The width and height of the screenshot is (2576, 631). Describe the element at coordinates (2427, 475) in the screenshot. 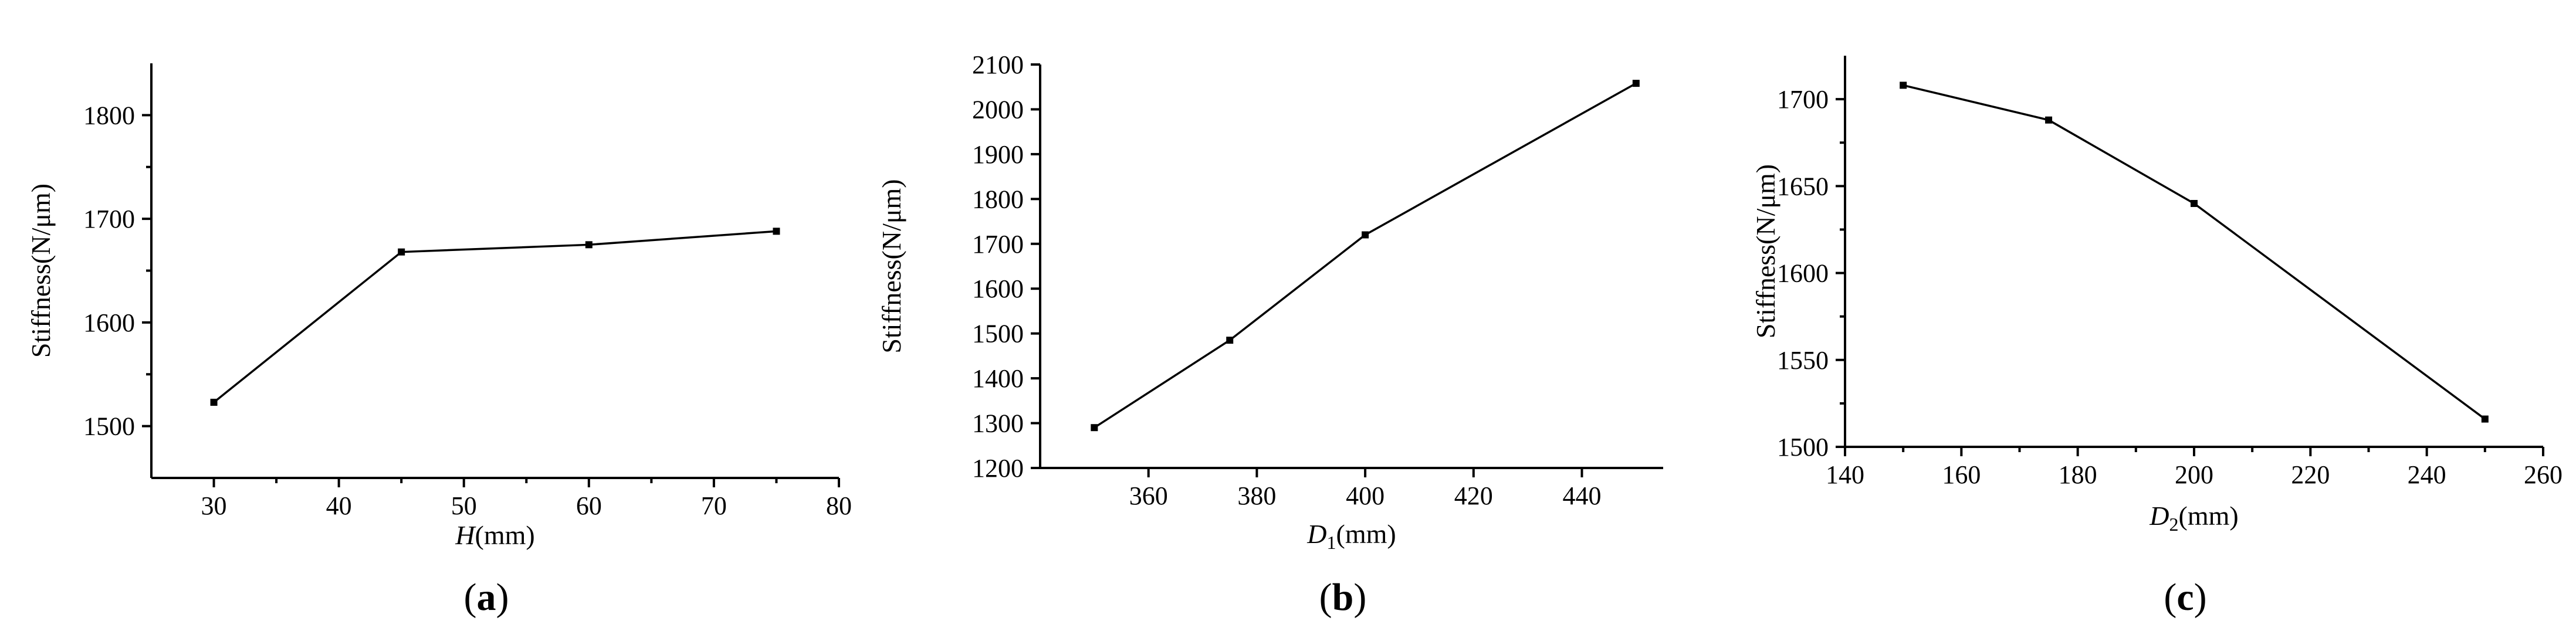

I see `x-tick-label: 240` at that location.